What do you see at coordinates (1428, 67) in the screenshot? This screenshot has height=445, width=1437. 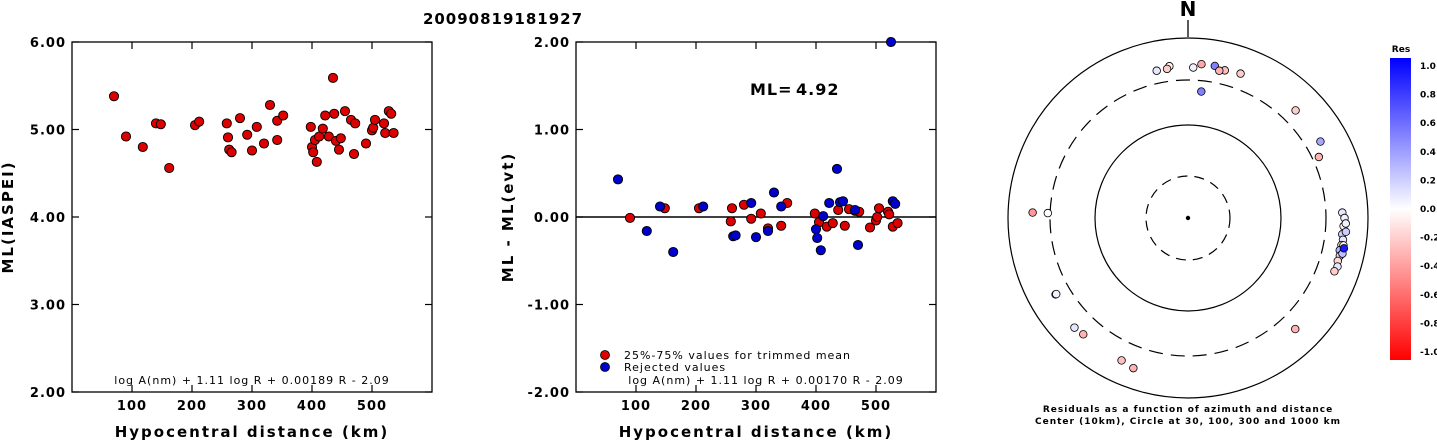 I see `colorbar-tick-label: 1.0` at bounding box center [1428, 67].